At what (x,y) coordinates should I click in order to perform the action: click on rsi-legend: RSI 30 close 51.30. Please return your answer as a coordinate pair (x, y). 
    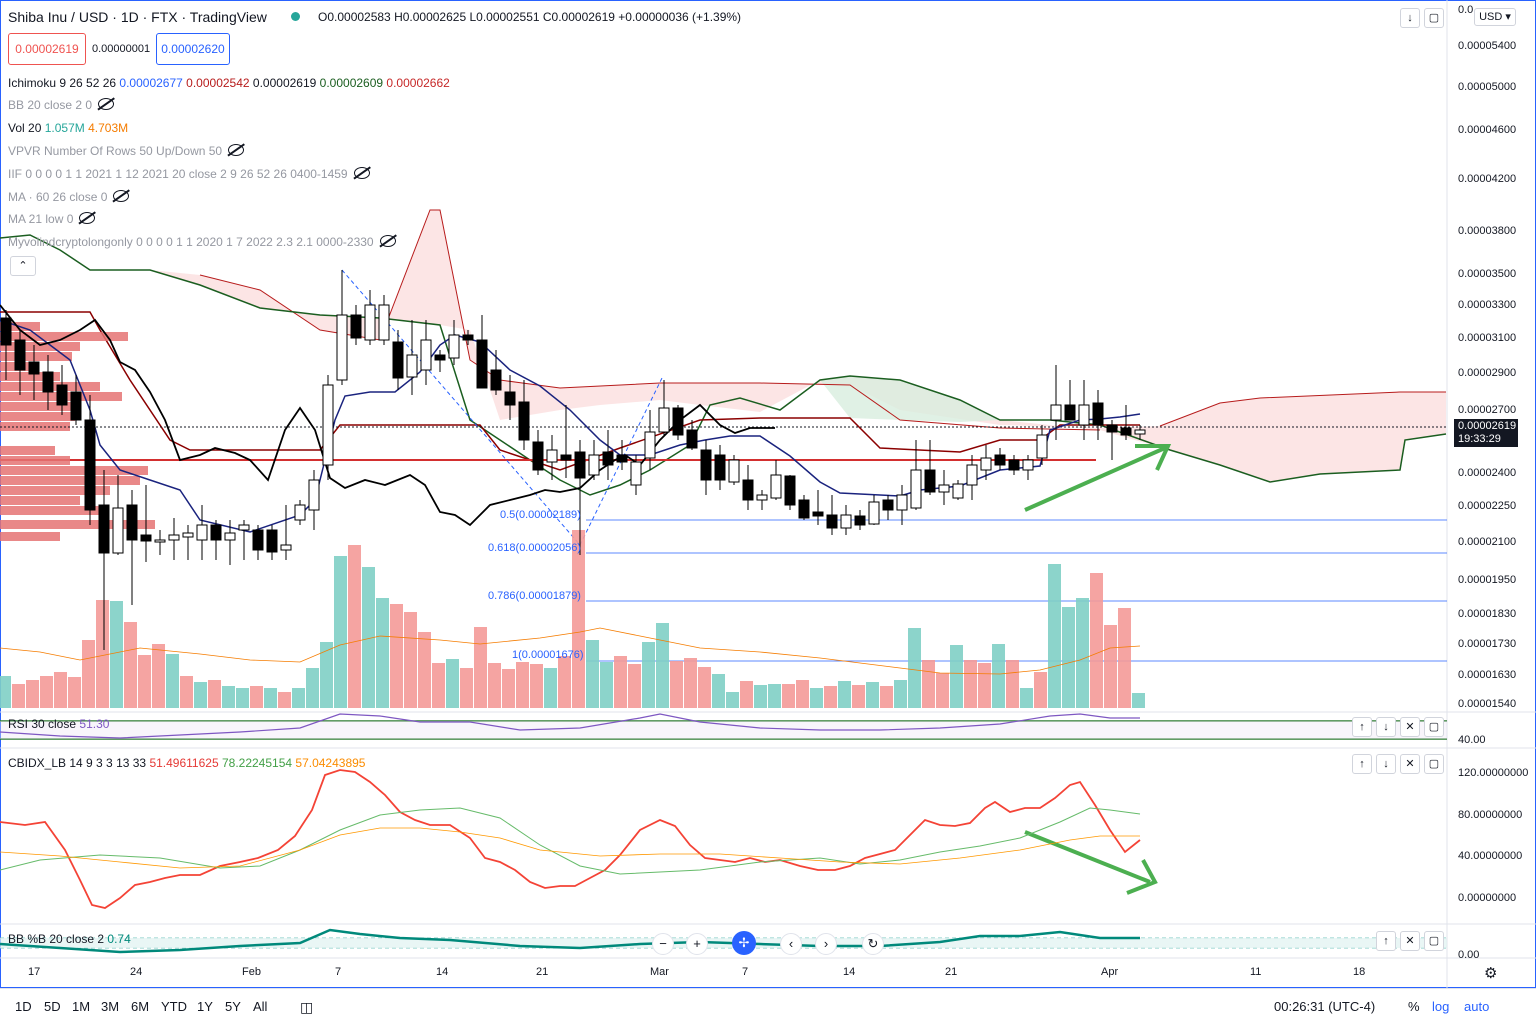
    Looking at the image, I should click on (59, 724).